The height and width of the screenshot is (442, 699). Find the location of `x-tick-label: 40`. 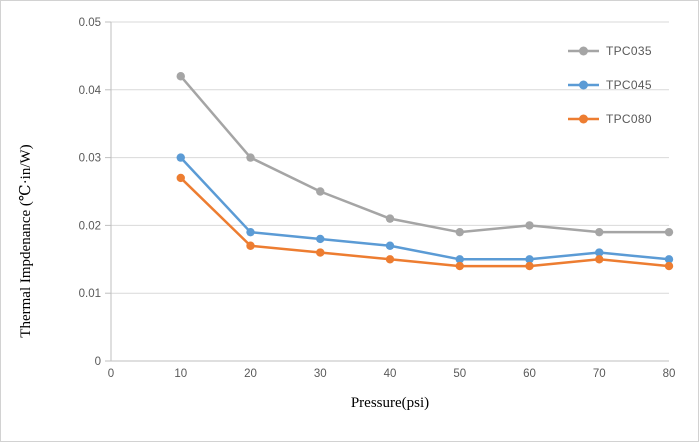

x-tick-label: 40 is located at coordinates (390, 374).